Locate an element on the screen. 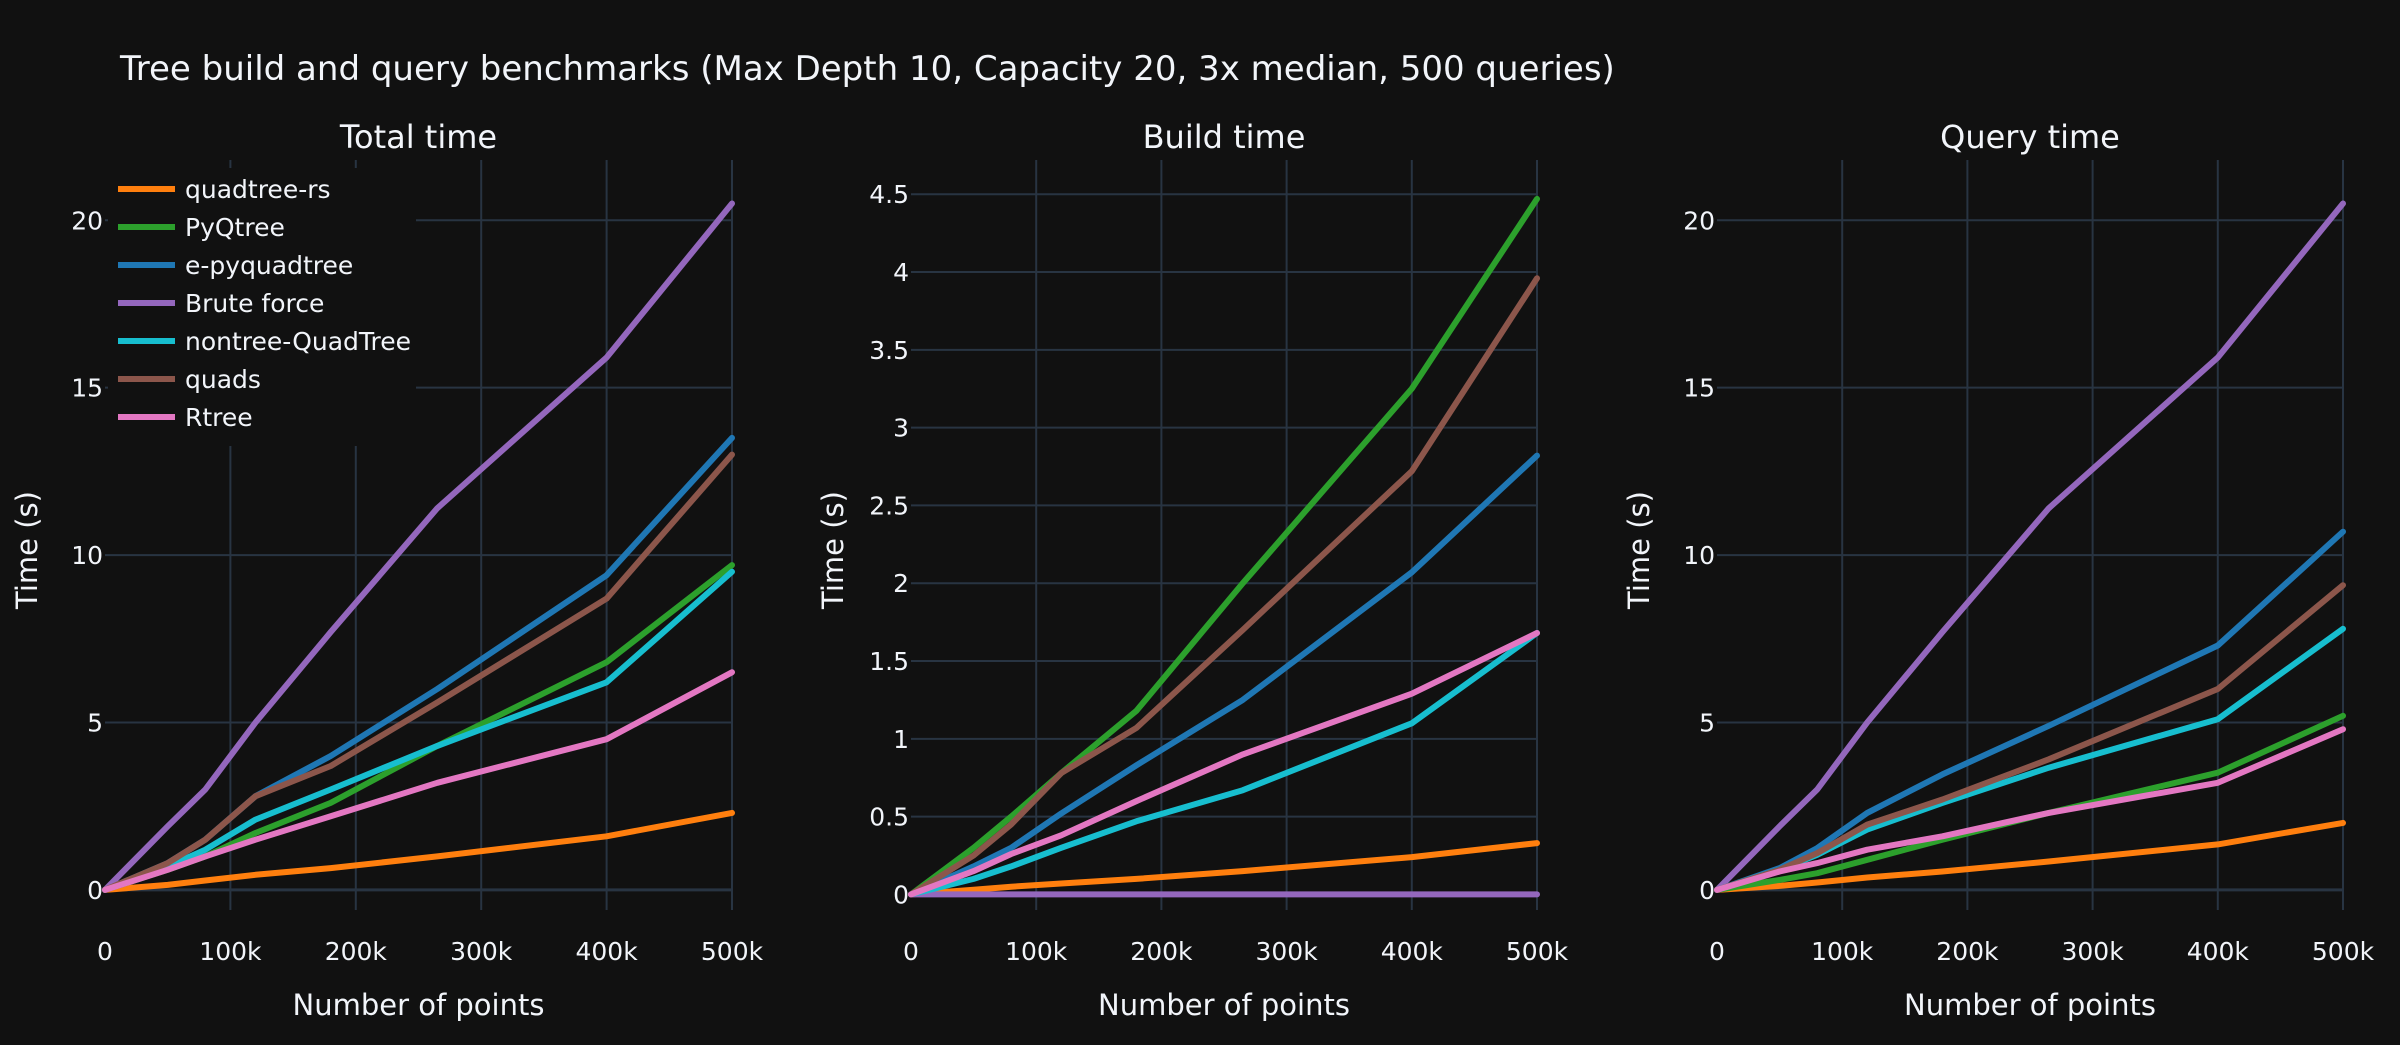 The image size is (2400, 1045). series-line-pyqtree is located at coordinates (2030, 802).